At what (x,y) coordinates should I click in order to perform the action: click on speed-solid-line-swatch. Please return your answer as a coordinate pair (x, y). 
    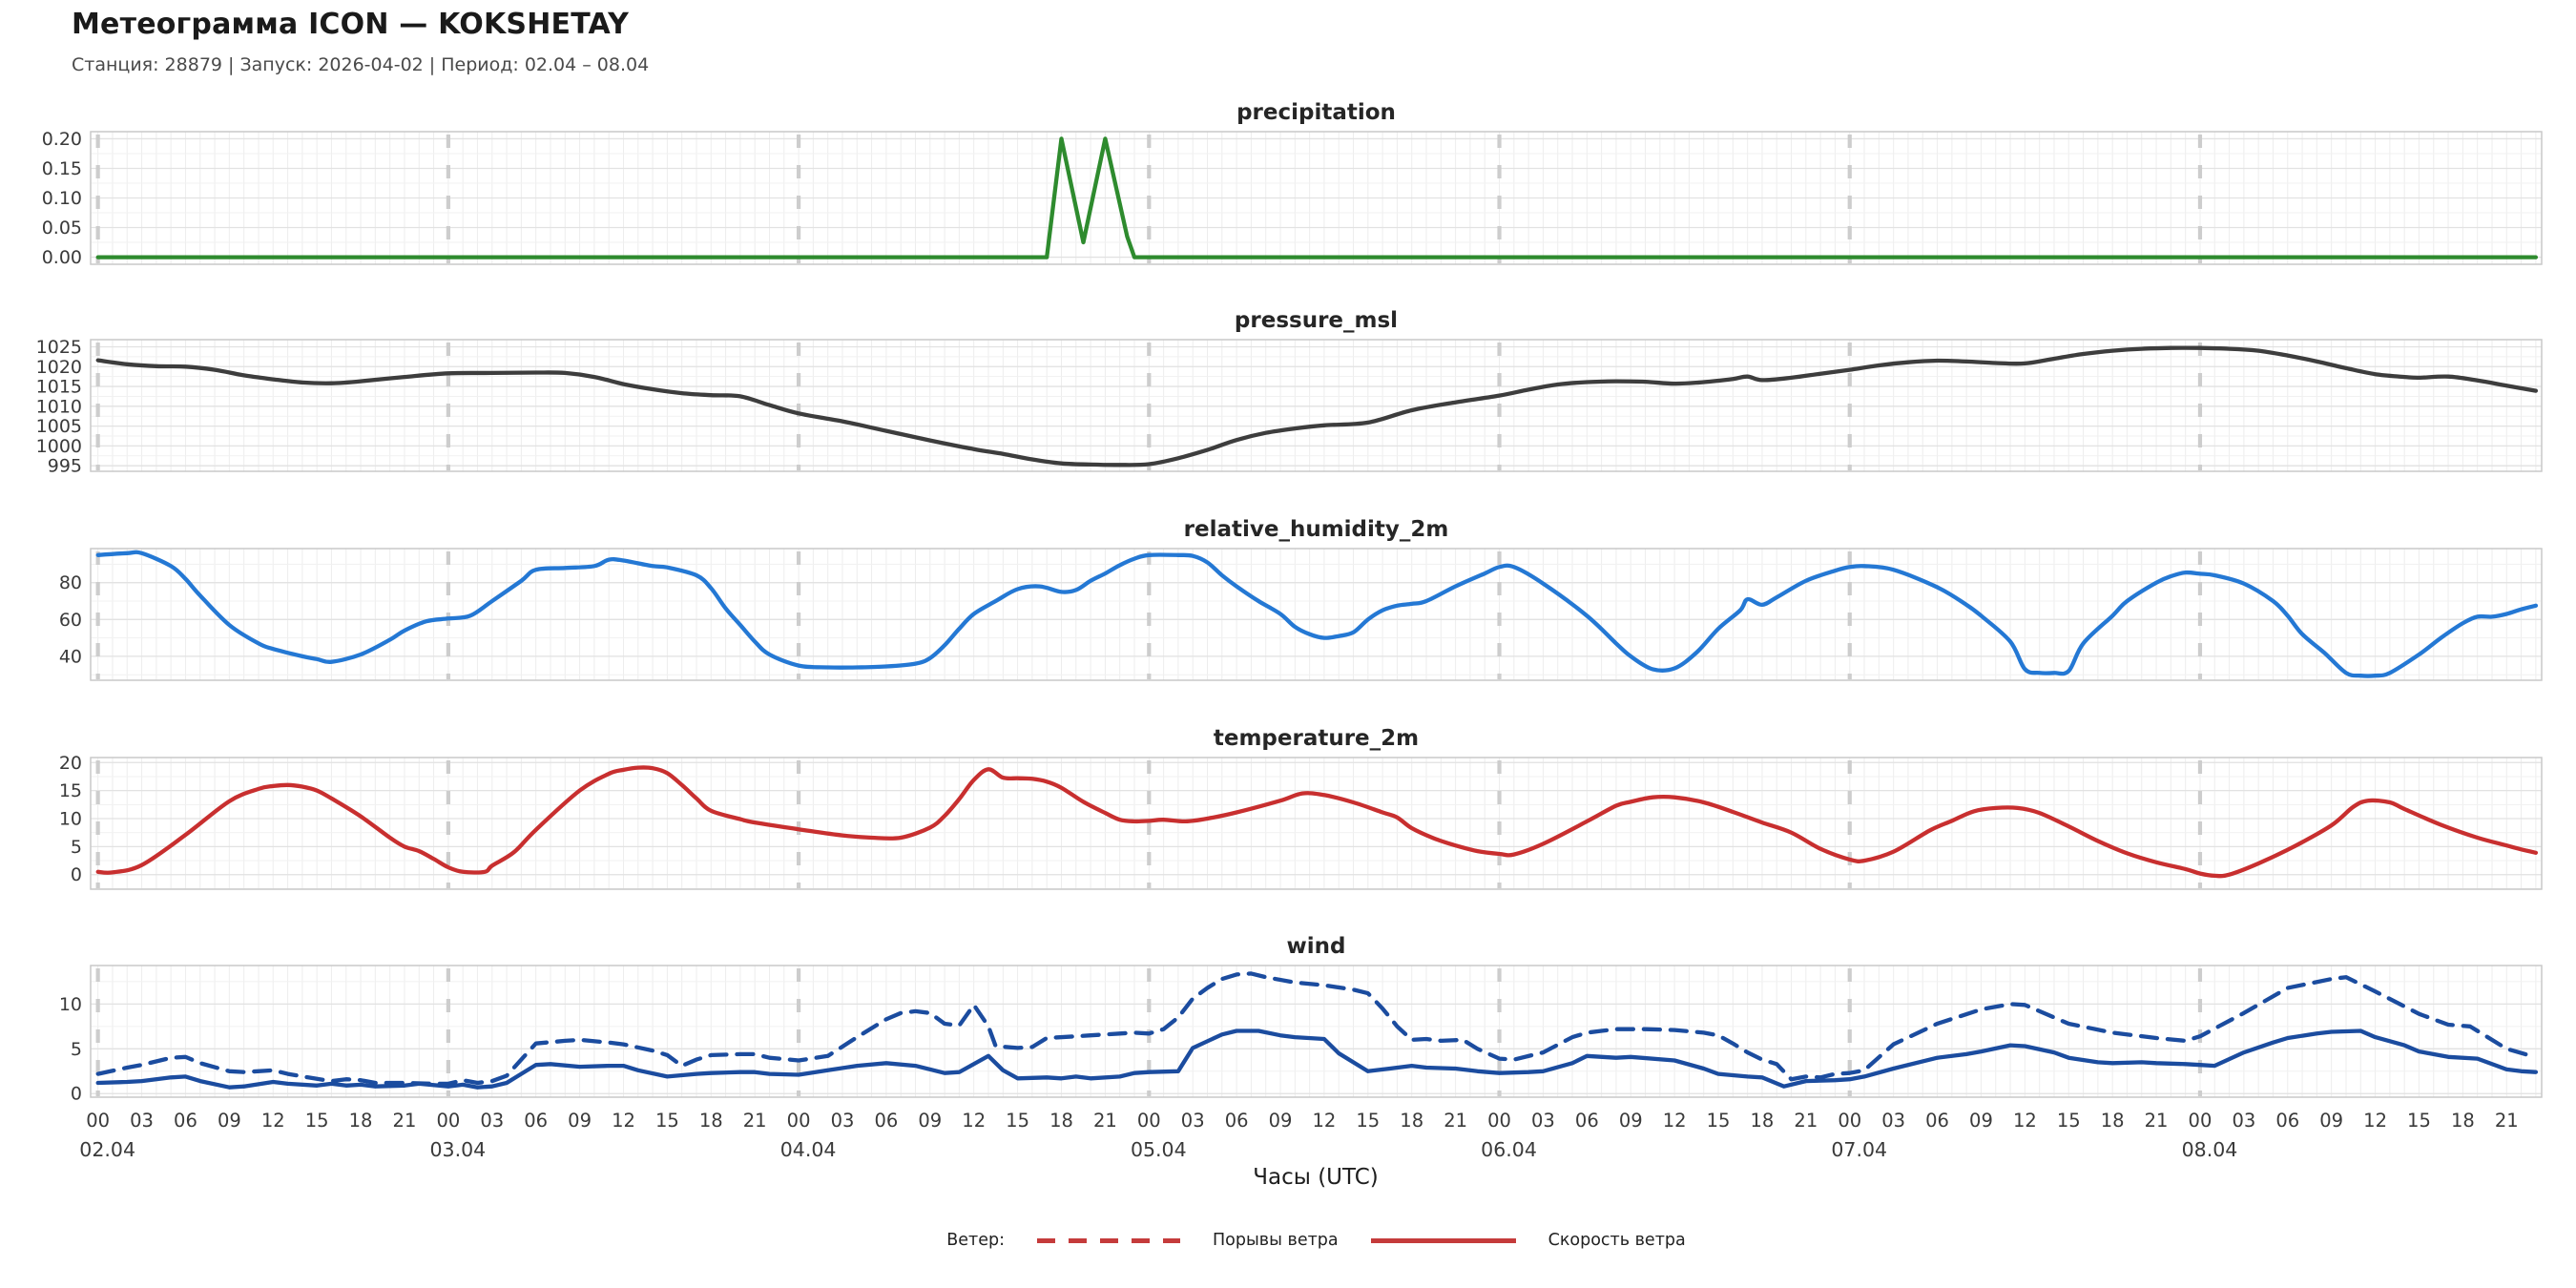
    Looking at the image, I should click on (1443, 1240).